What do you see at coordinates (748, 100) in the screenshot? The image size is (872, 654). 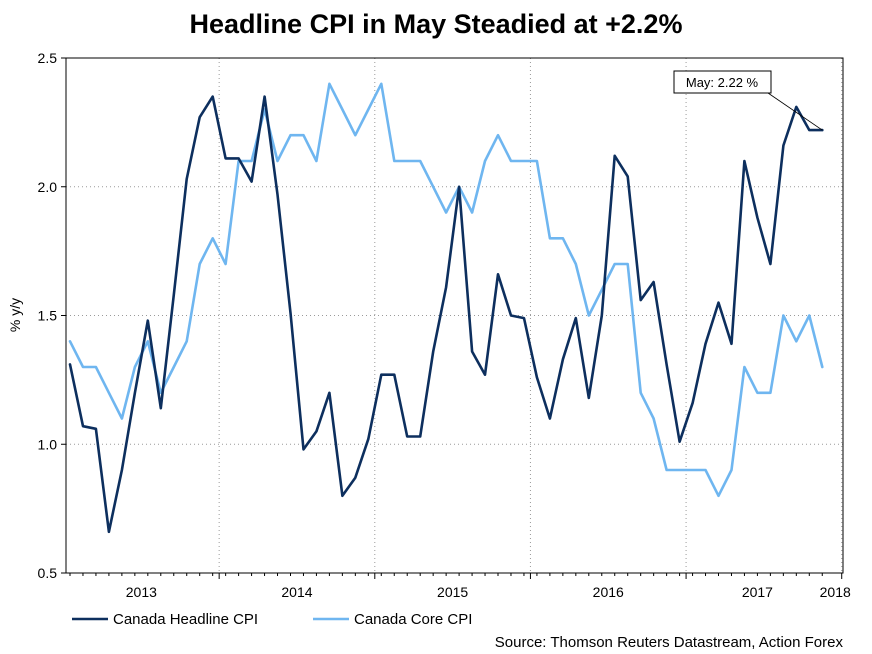 I see `annotation: May: 2.22 %` at bounding box center [748, 100].